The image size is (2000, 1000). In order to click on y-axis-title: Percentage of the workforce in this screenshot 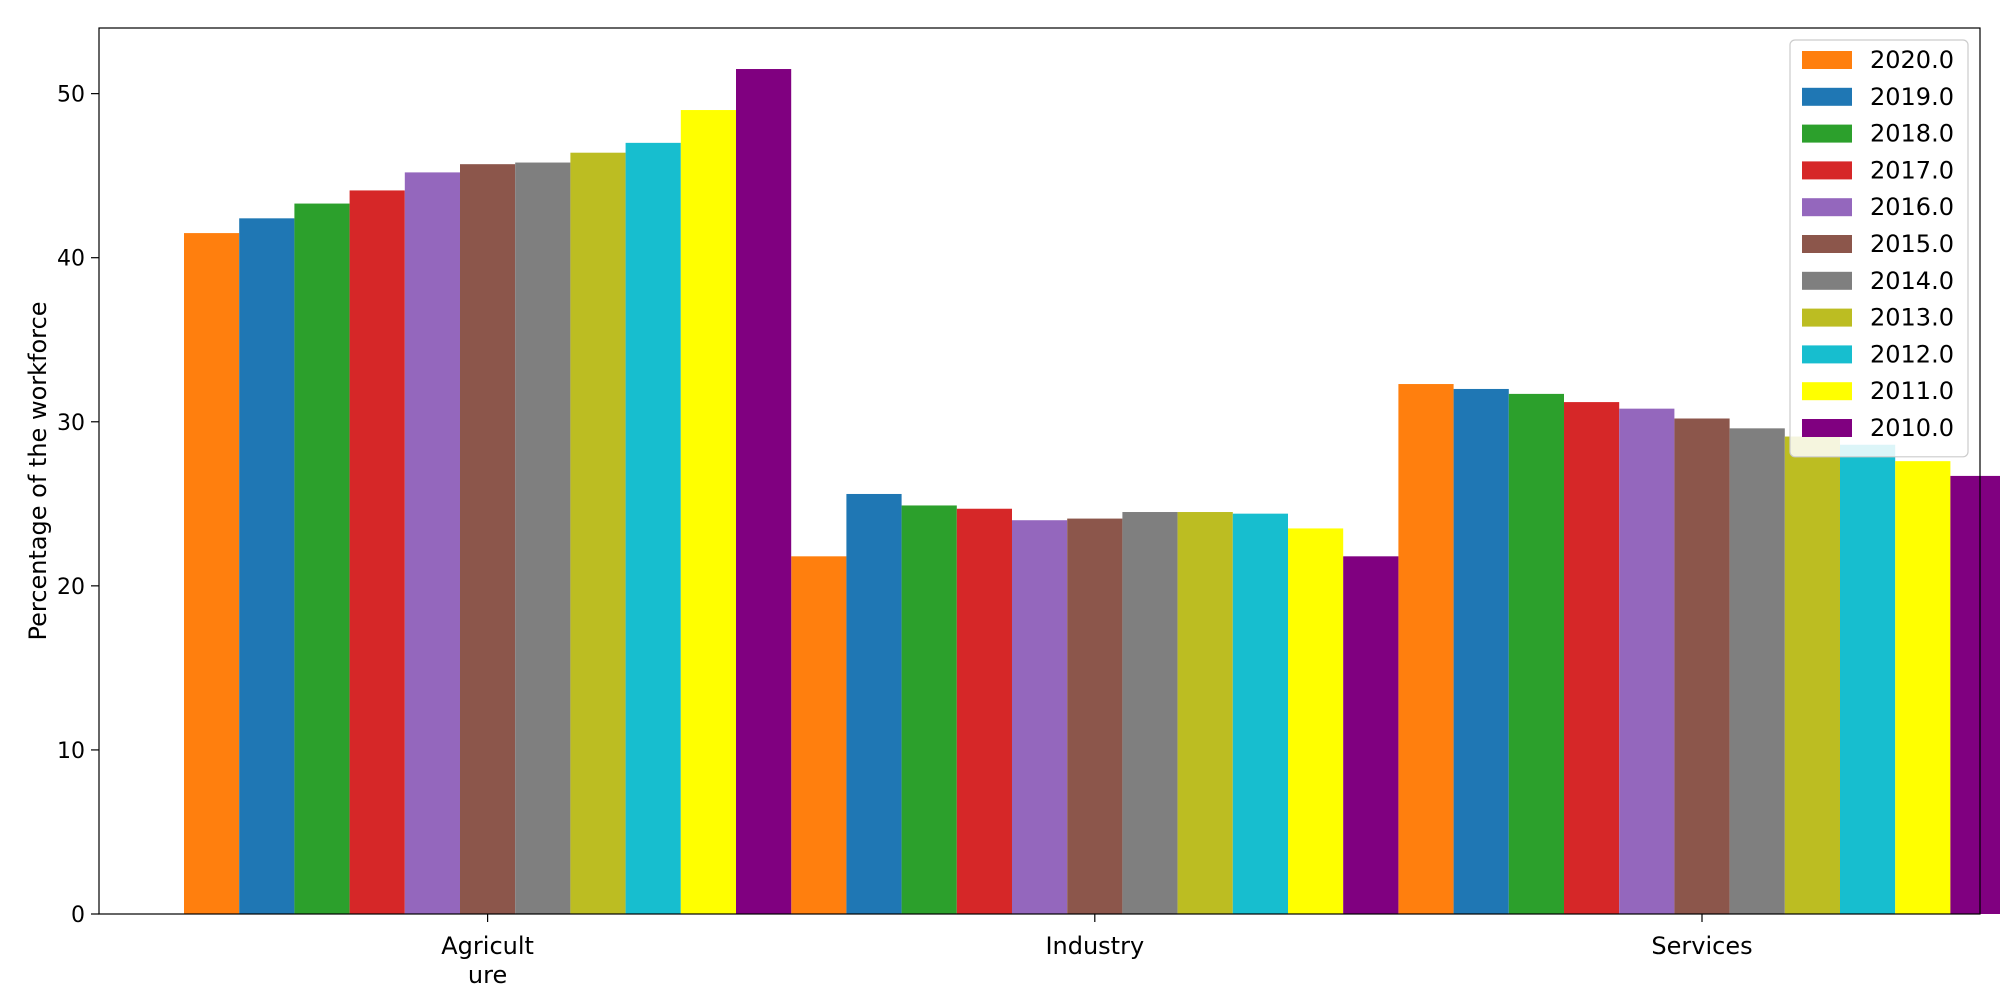, I will do `click(38, 471)`.